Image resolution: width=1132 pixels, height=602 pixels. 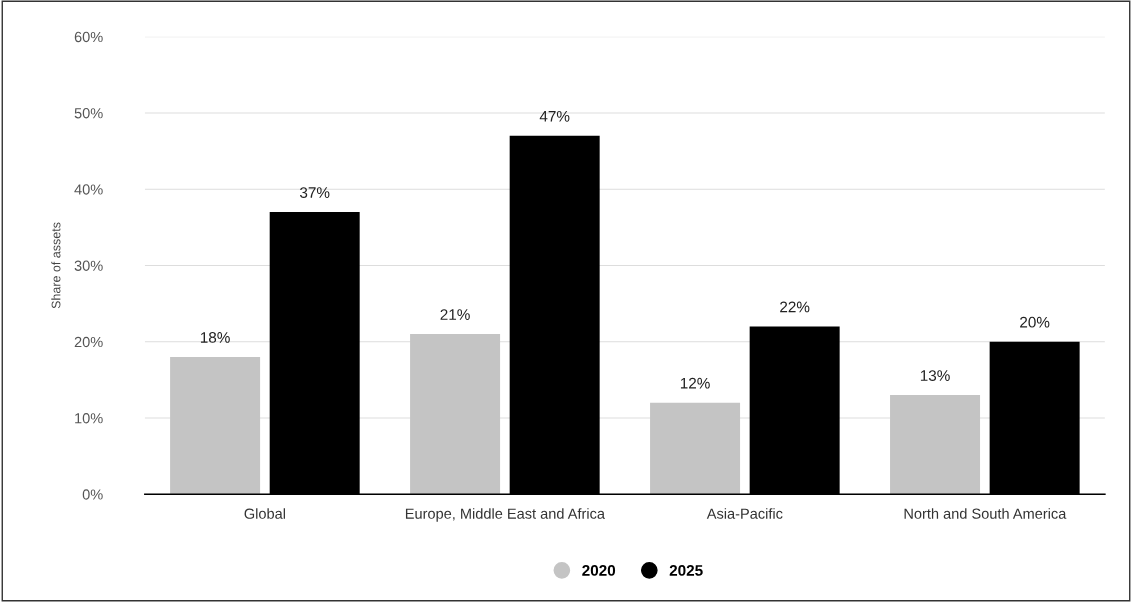 What do you see at coordinates (88, 113) in the screenshot?
I see `y-tick-label: 50%` at bounding box center [88, 113].